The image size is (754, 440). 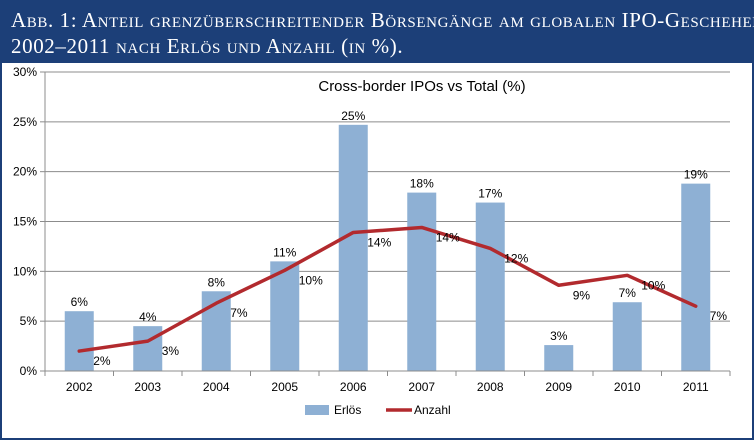 What do you see at coordinates (25, 122) in the screenshot?
I see `y-tick-label: 25%` at bounding box center [25, 122].